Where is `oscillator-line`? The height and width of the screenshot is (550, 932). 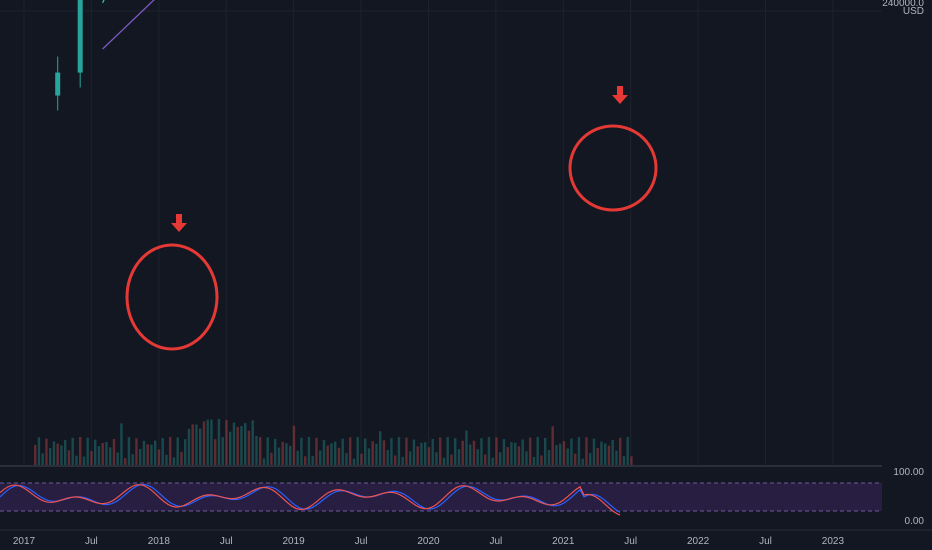
oscillator-line is located at coordinates (310, 500).